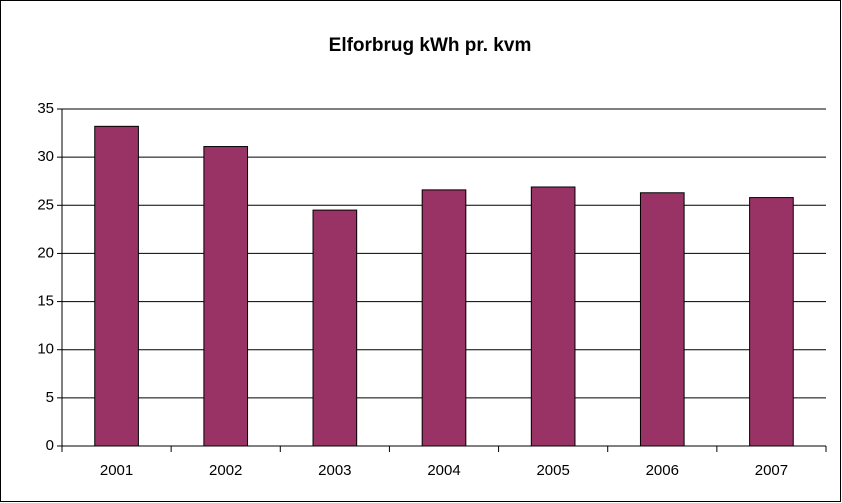  I want to click on y-tick-label: 30, so click(45, 156).